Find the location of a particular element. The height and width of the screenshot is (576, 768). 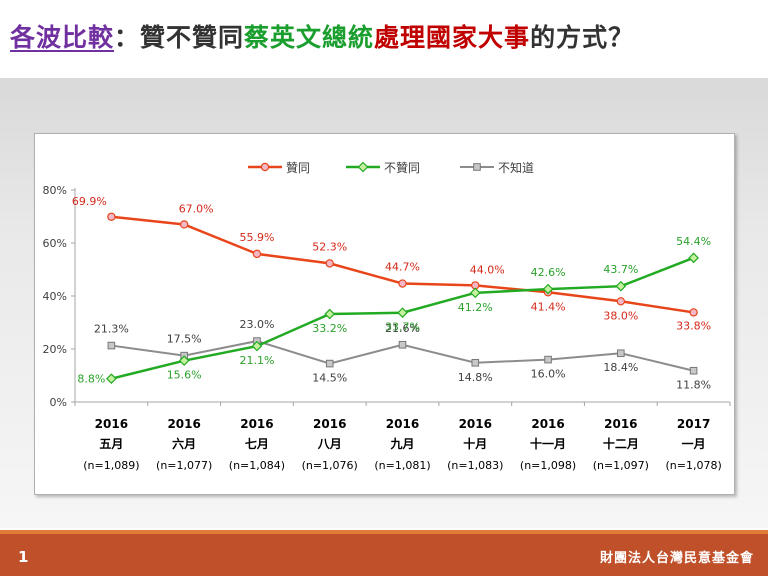

title-part-method: 的方式？ is located at coordinates (582, 37).